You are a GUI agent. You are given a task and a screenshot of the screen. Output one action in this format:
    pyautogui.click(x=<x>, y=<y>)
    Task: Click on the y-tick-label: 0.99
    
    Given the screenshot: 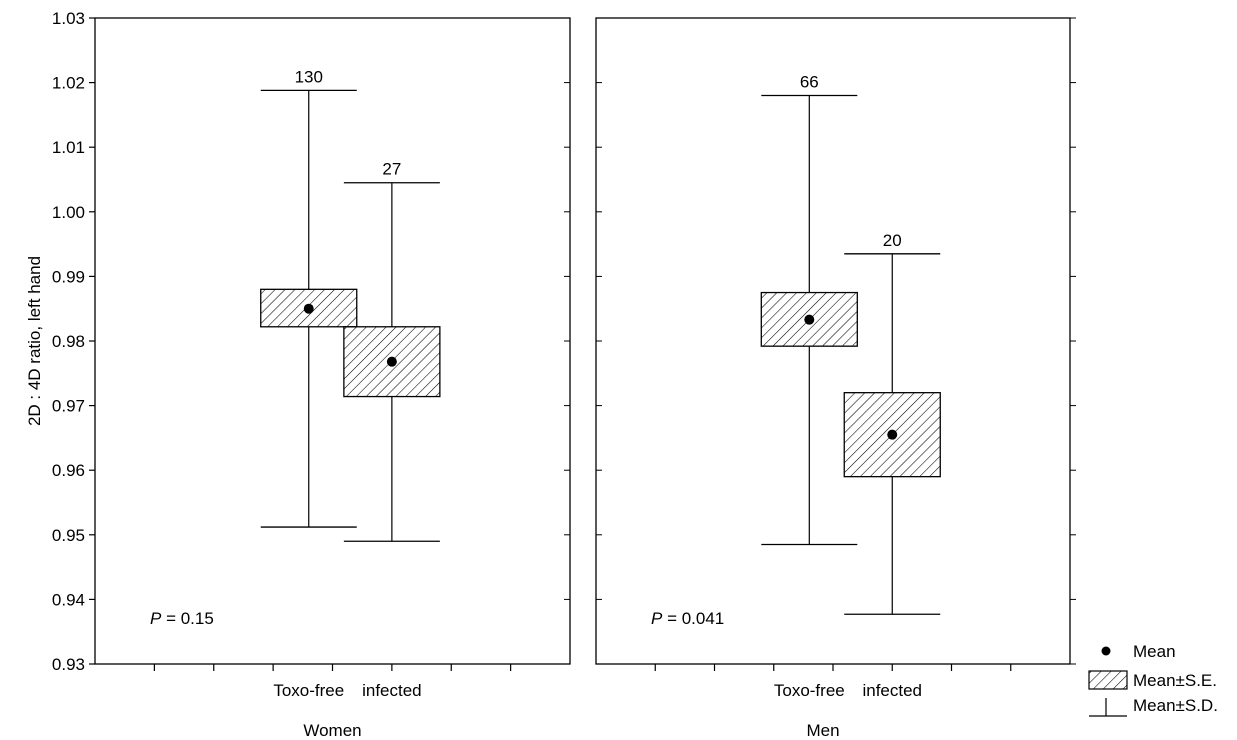 What is the action you would take?
    pyautogui.click(x=68, y=276)
    